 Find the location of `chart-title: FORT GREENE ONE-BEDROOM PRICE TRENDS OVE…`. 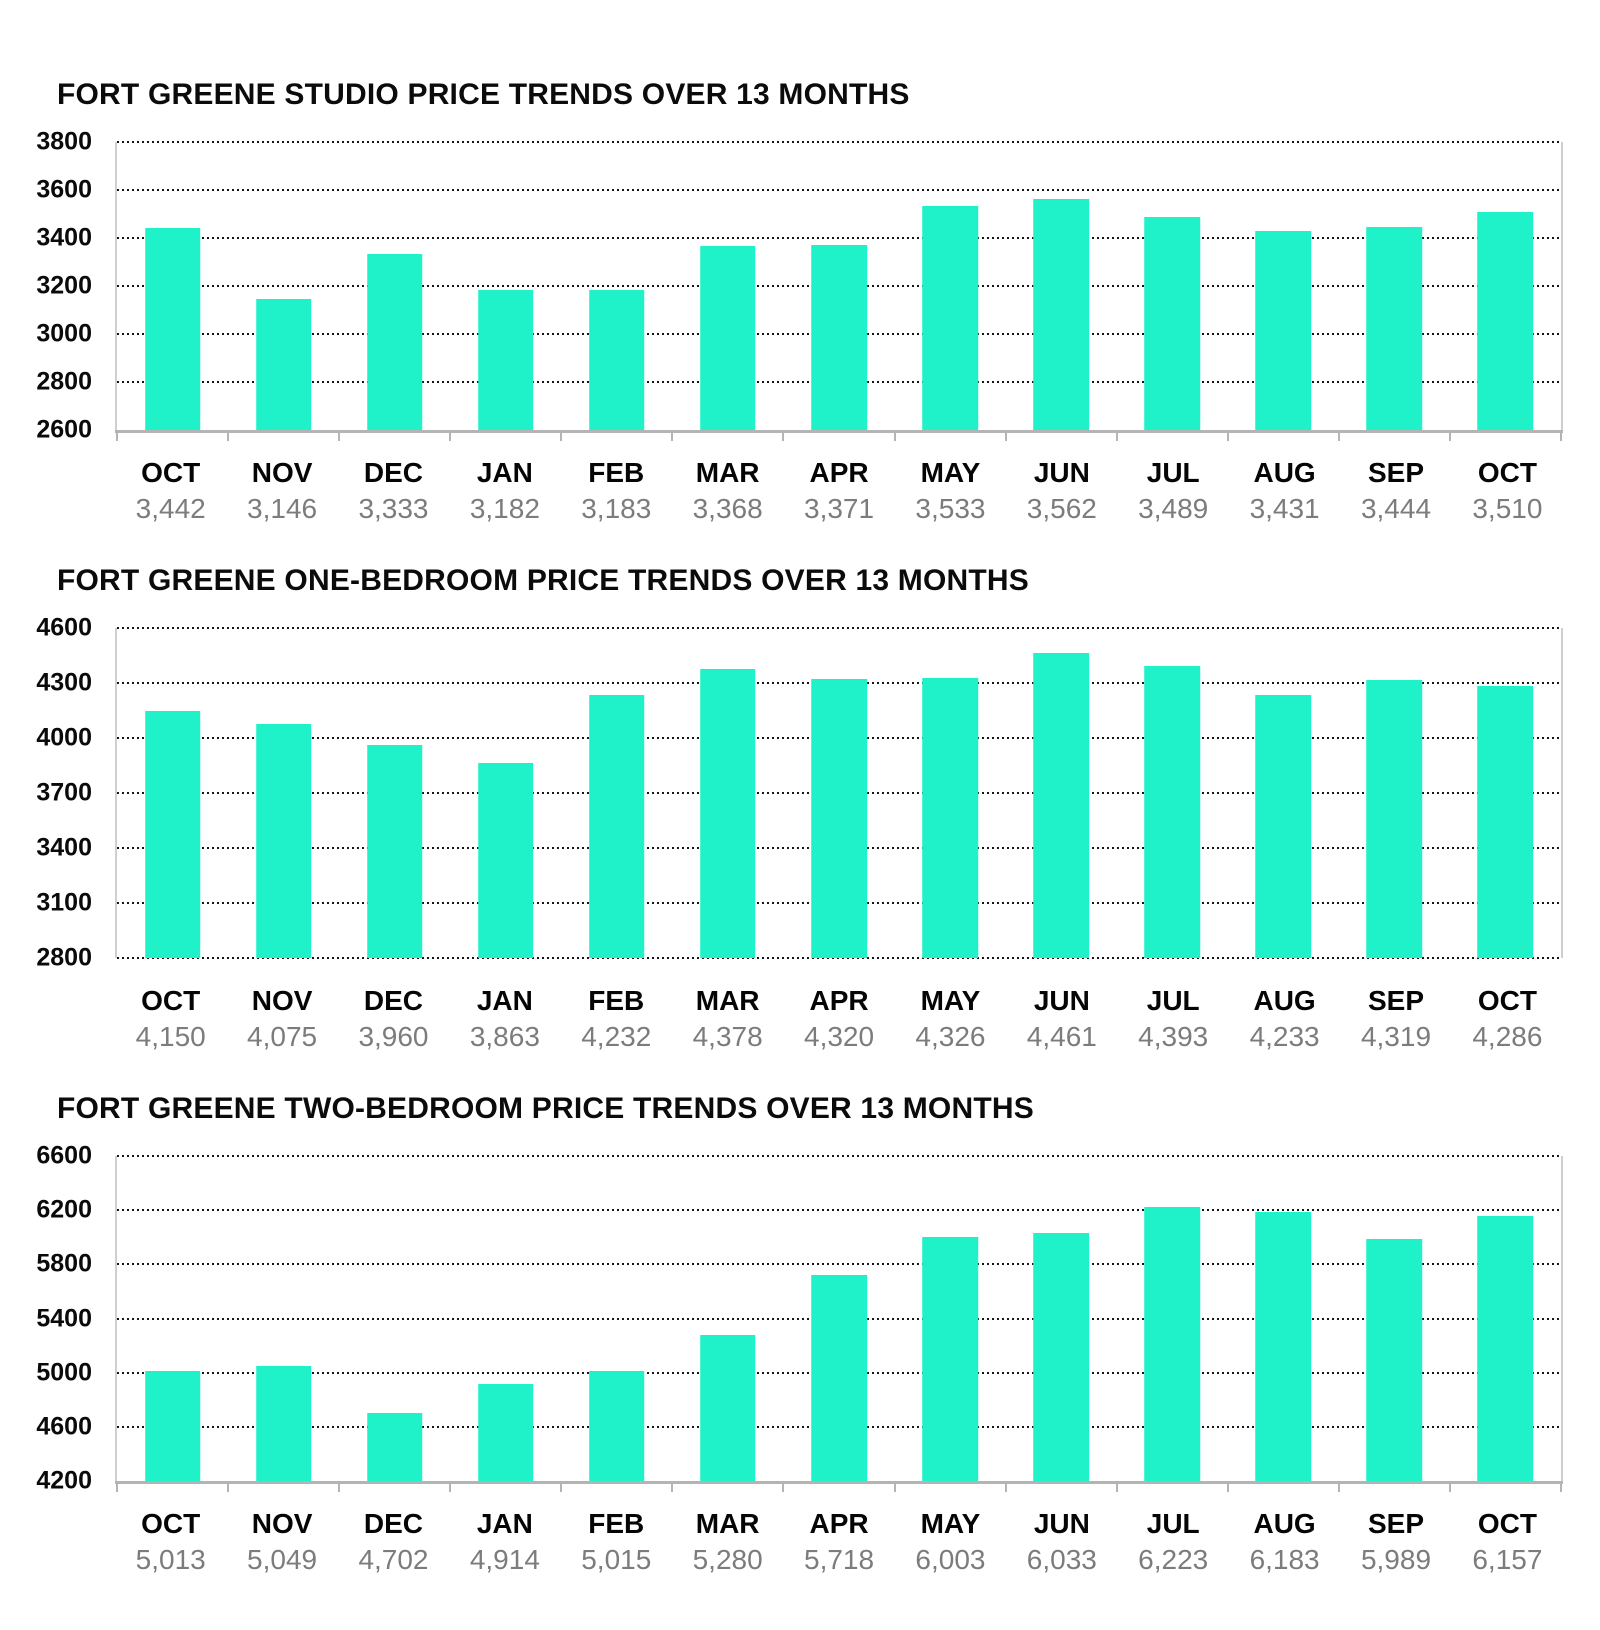

chart-title: FORT GREENE ONE-BEDROOM PRICE TRENDS OVE… is located at coordinates (543, 580).